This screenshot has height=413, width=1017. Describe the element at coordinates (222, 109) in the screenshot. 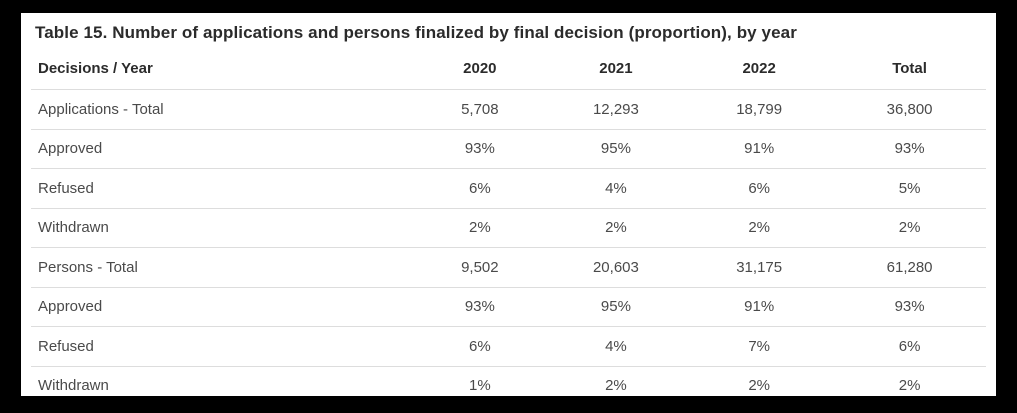

I see `row-label: Applications - Total` at that location.